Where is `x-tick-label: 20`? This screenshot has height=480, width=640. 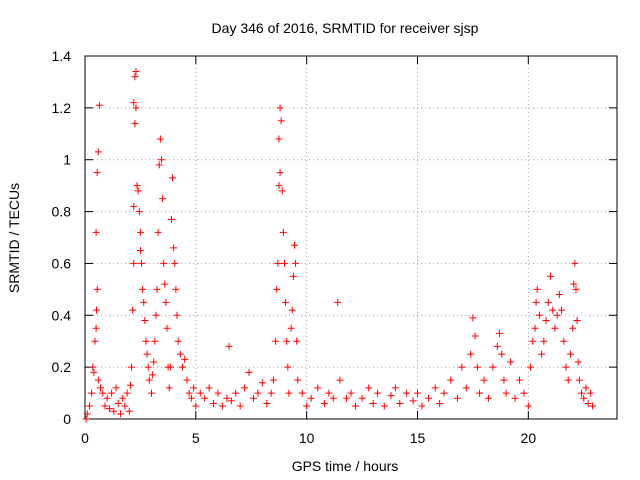
x-tick-label: 20 is located at coordinates (529, 438).